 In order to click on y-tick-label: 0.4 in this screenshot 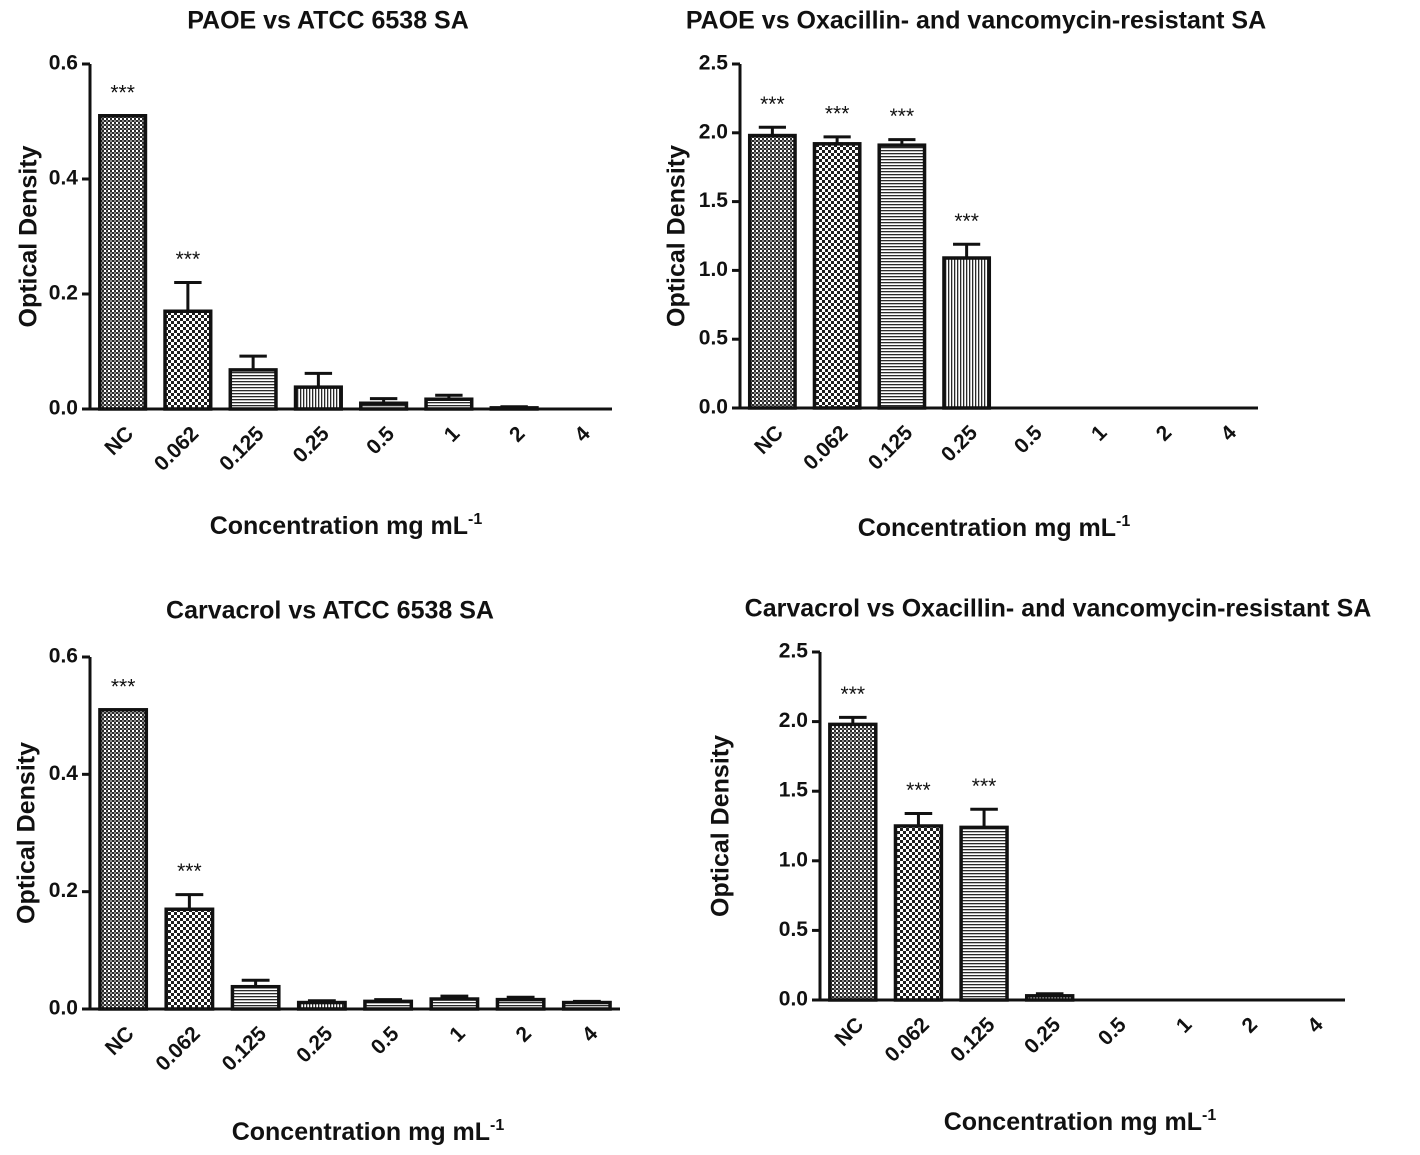, I will do `click(64, 773)`.